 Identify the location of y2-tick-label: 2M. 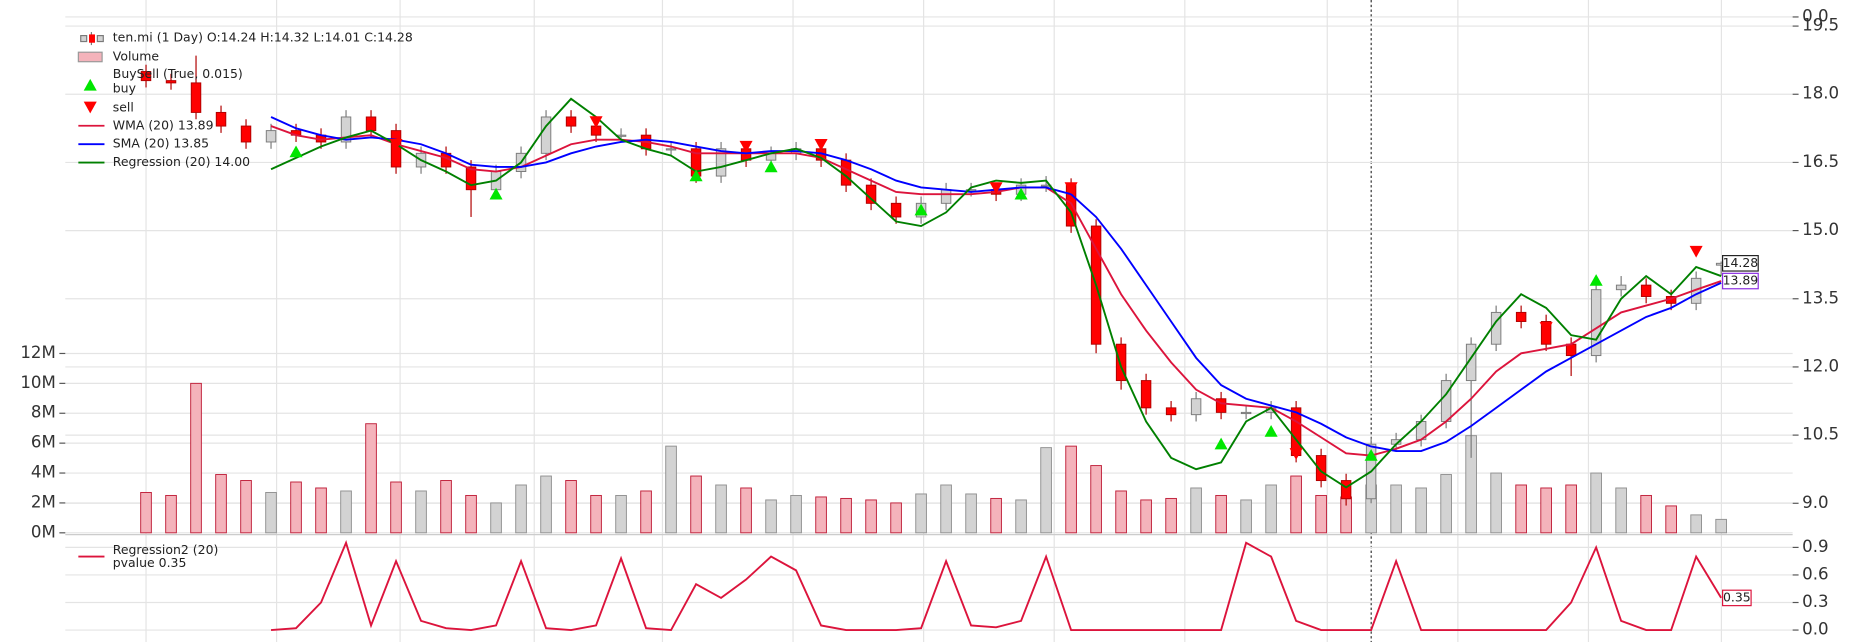
(43, 501).